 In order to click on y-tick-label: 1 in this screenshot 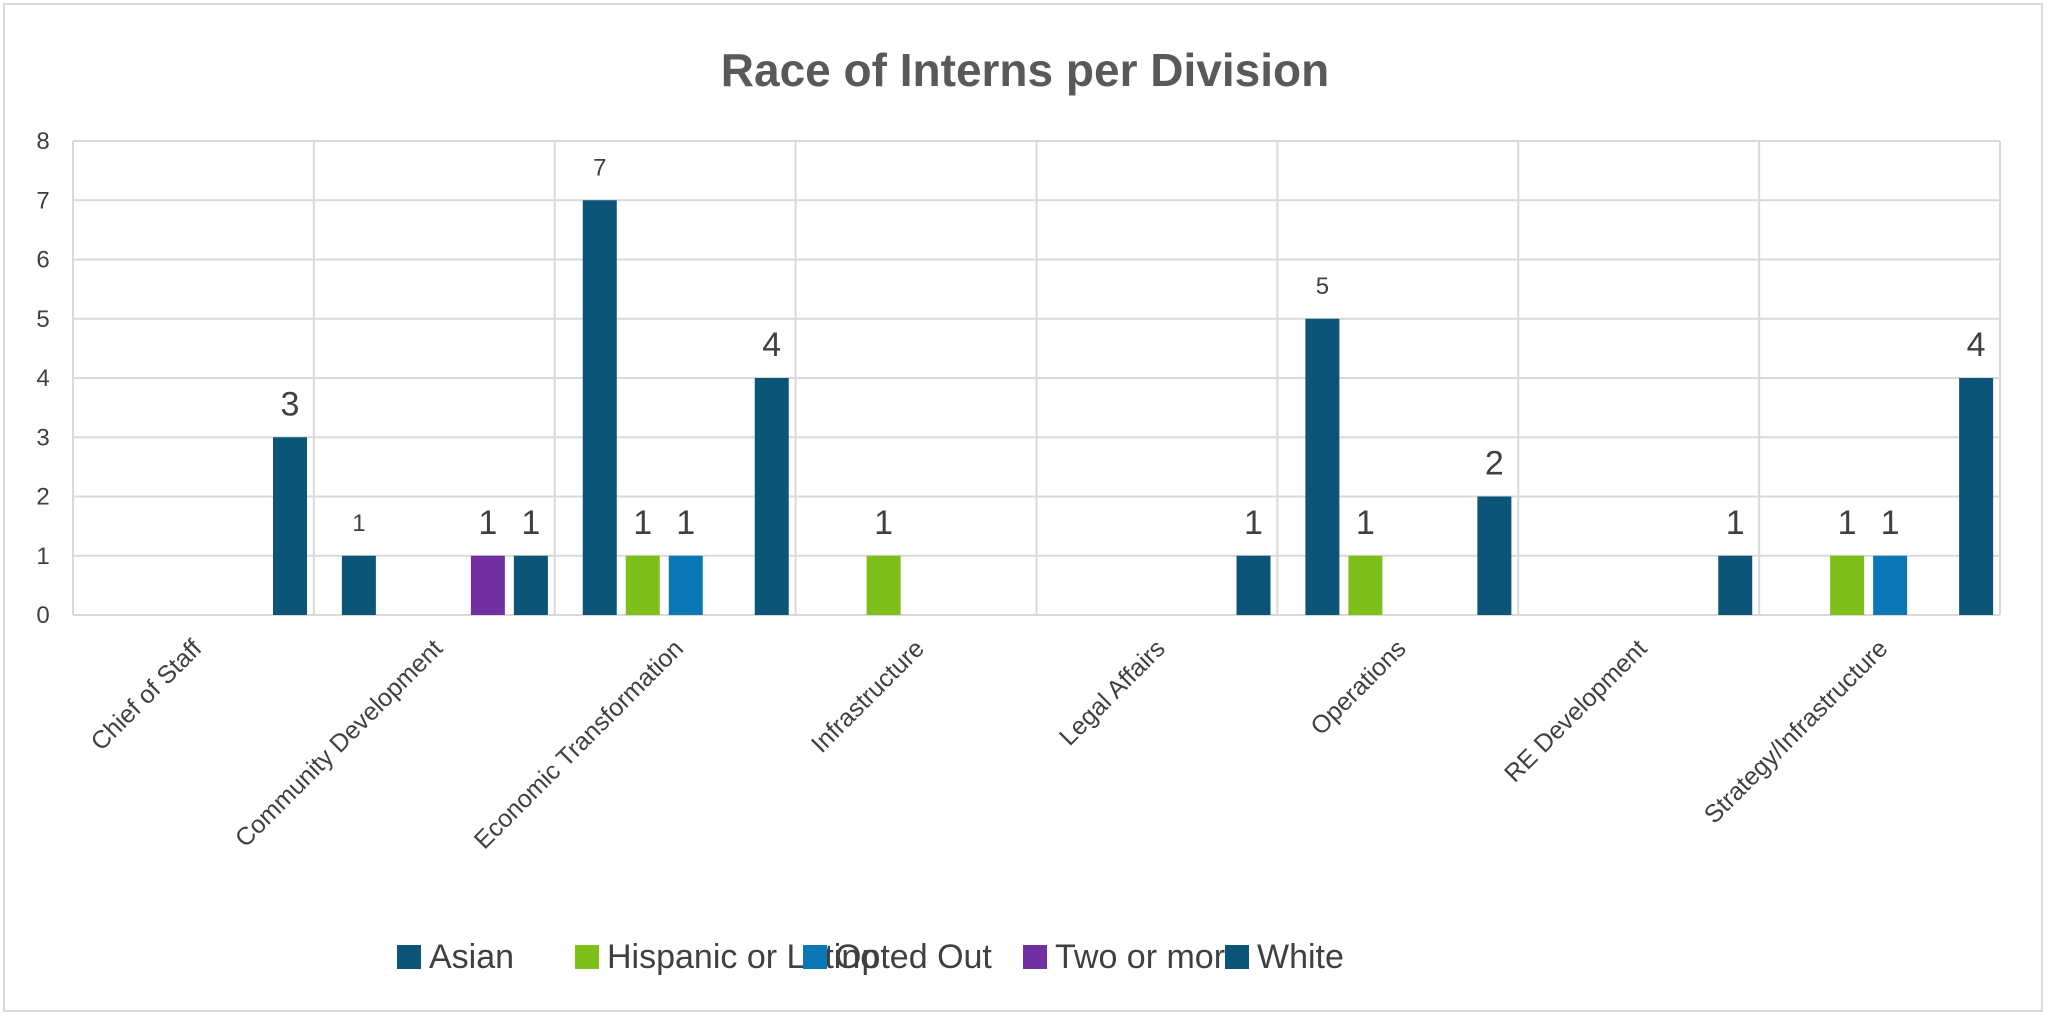, I will do `click(42, 556)`.